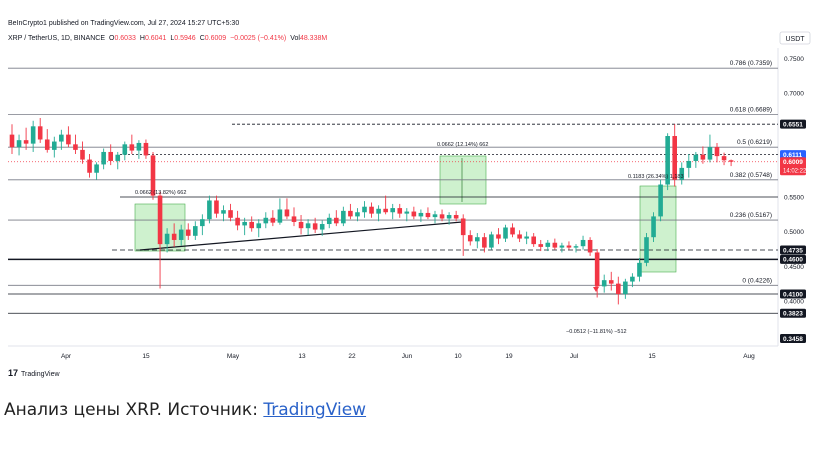 This screenshot has width=831, height=461. Describe the element at coordinates (301, 236) in the screenshot. I see `trendline-ascending` at that location.